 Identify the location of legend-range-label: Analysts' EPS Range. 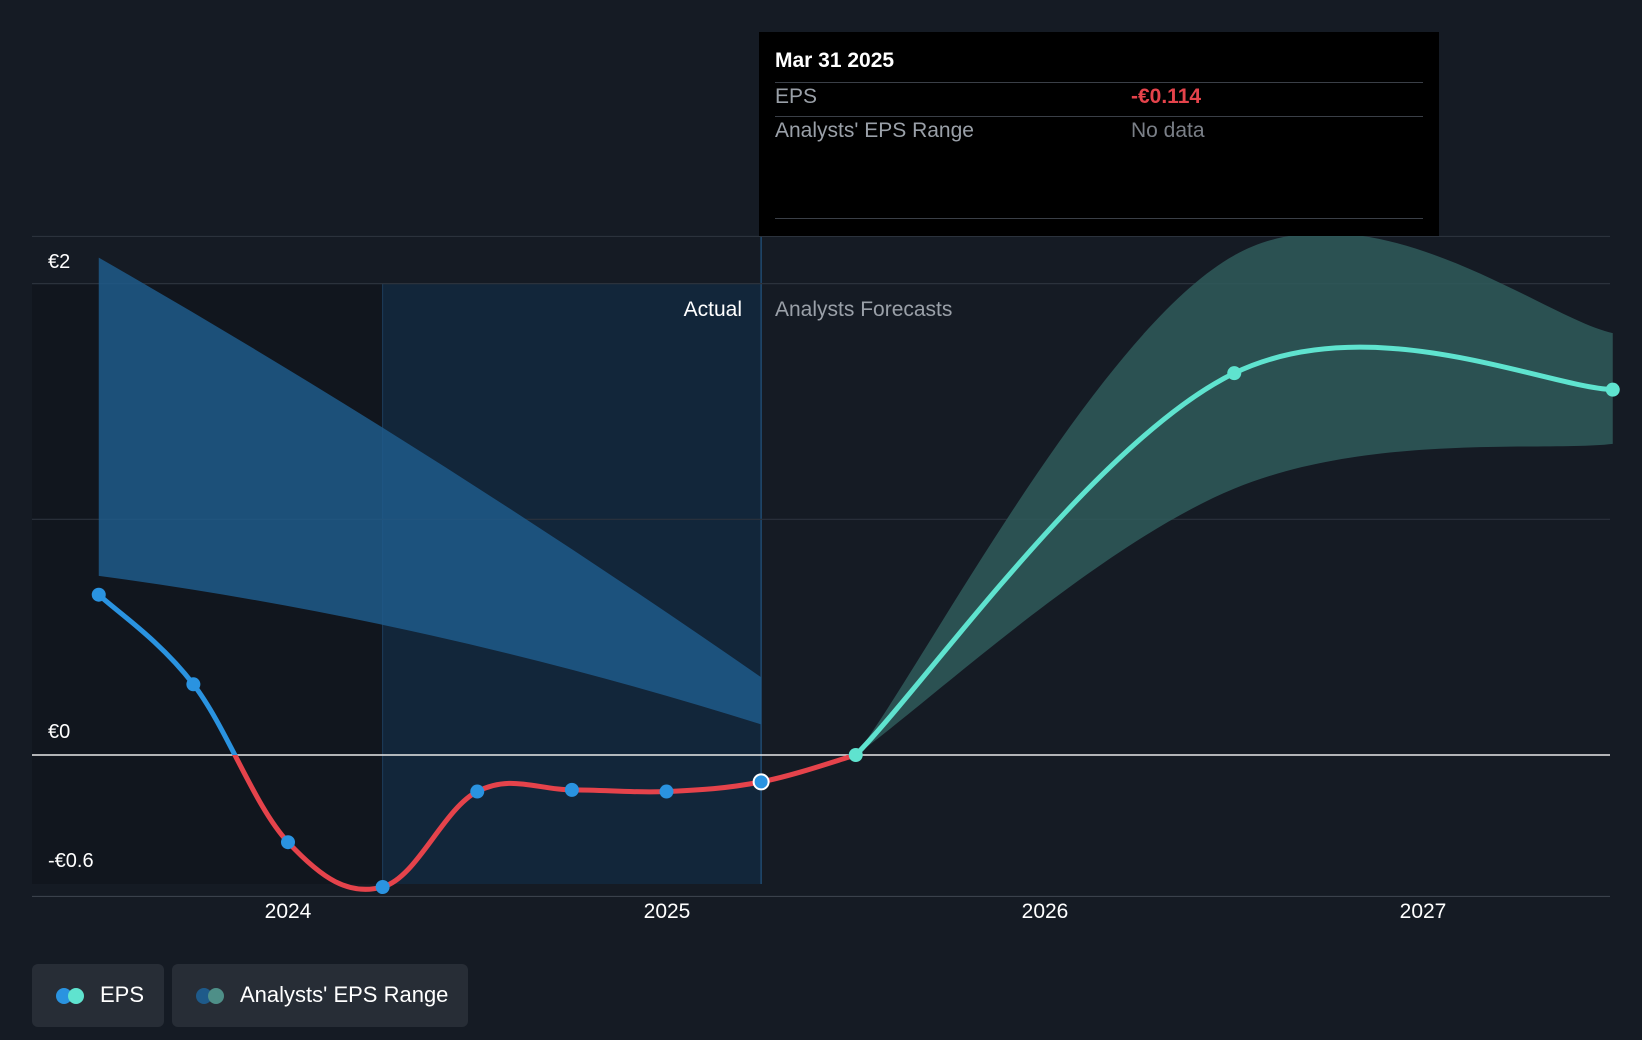
(344, 994).